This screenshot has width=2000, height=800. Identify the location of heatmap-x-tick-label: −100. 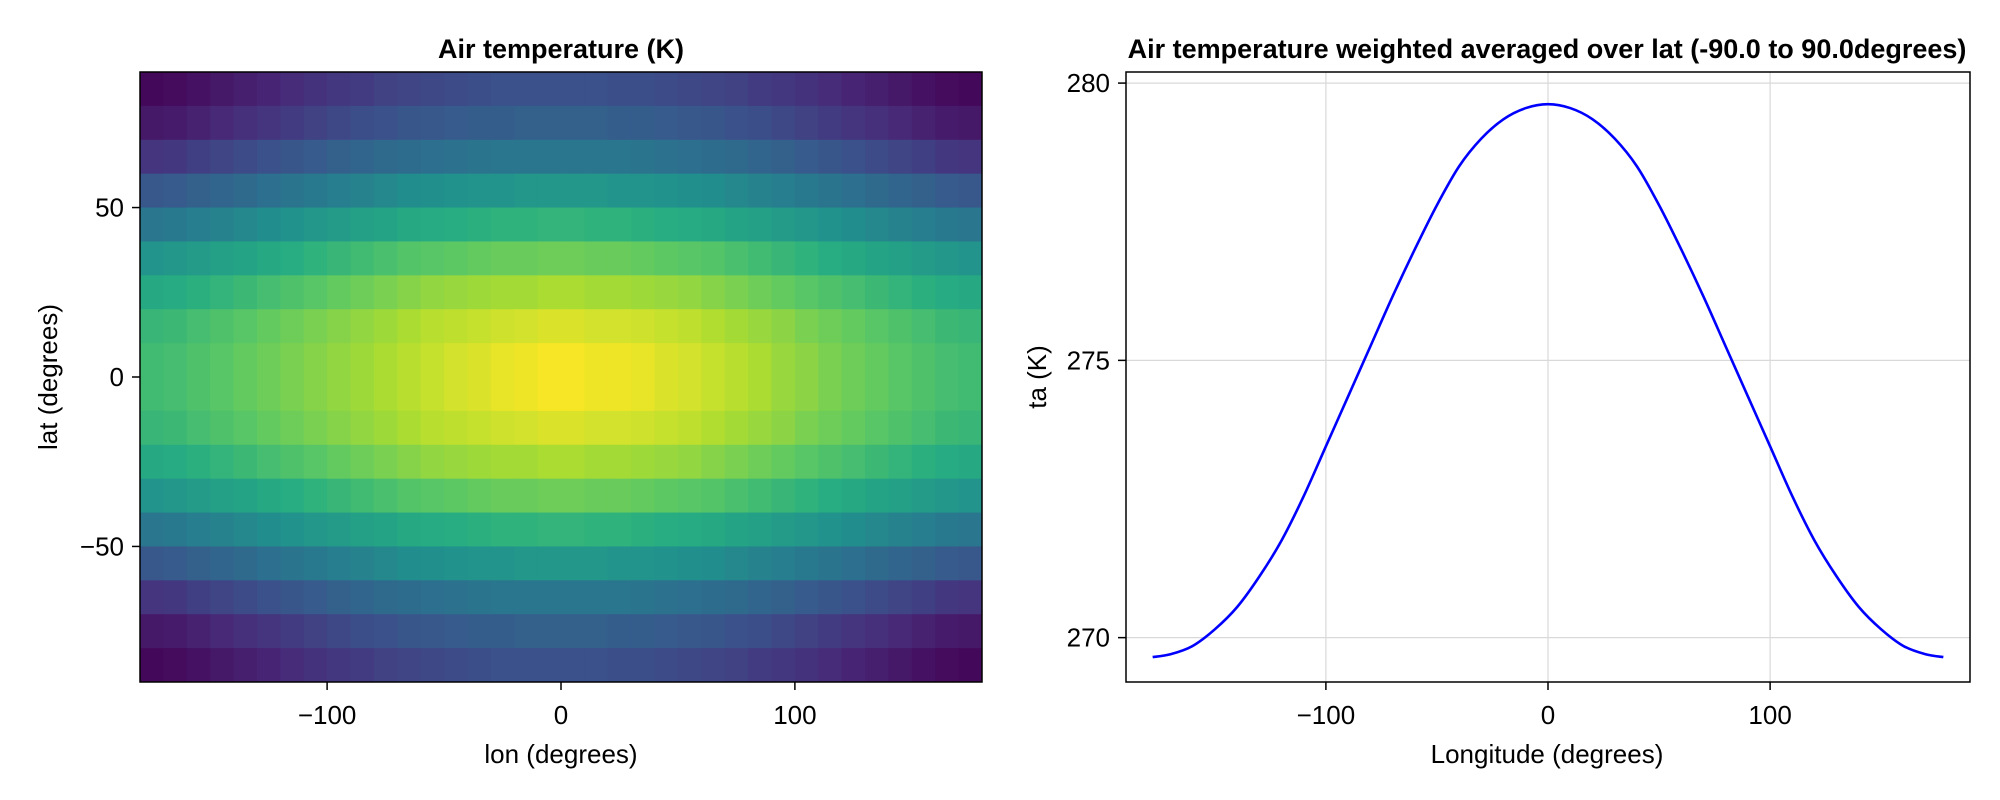
(327, 715).